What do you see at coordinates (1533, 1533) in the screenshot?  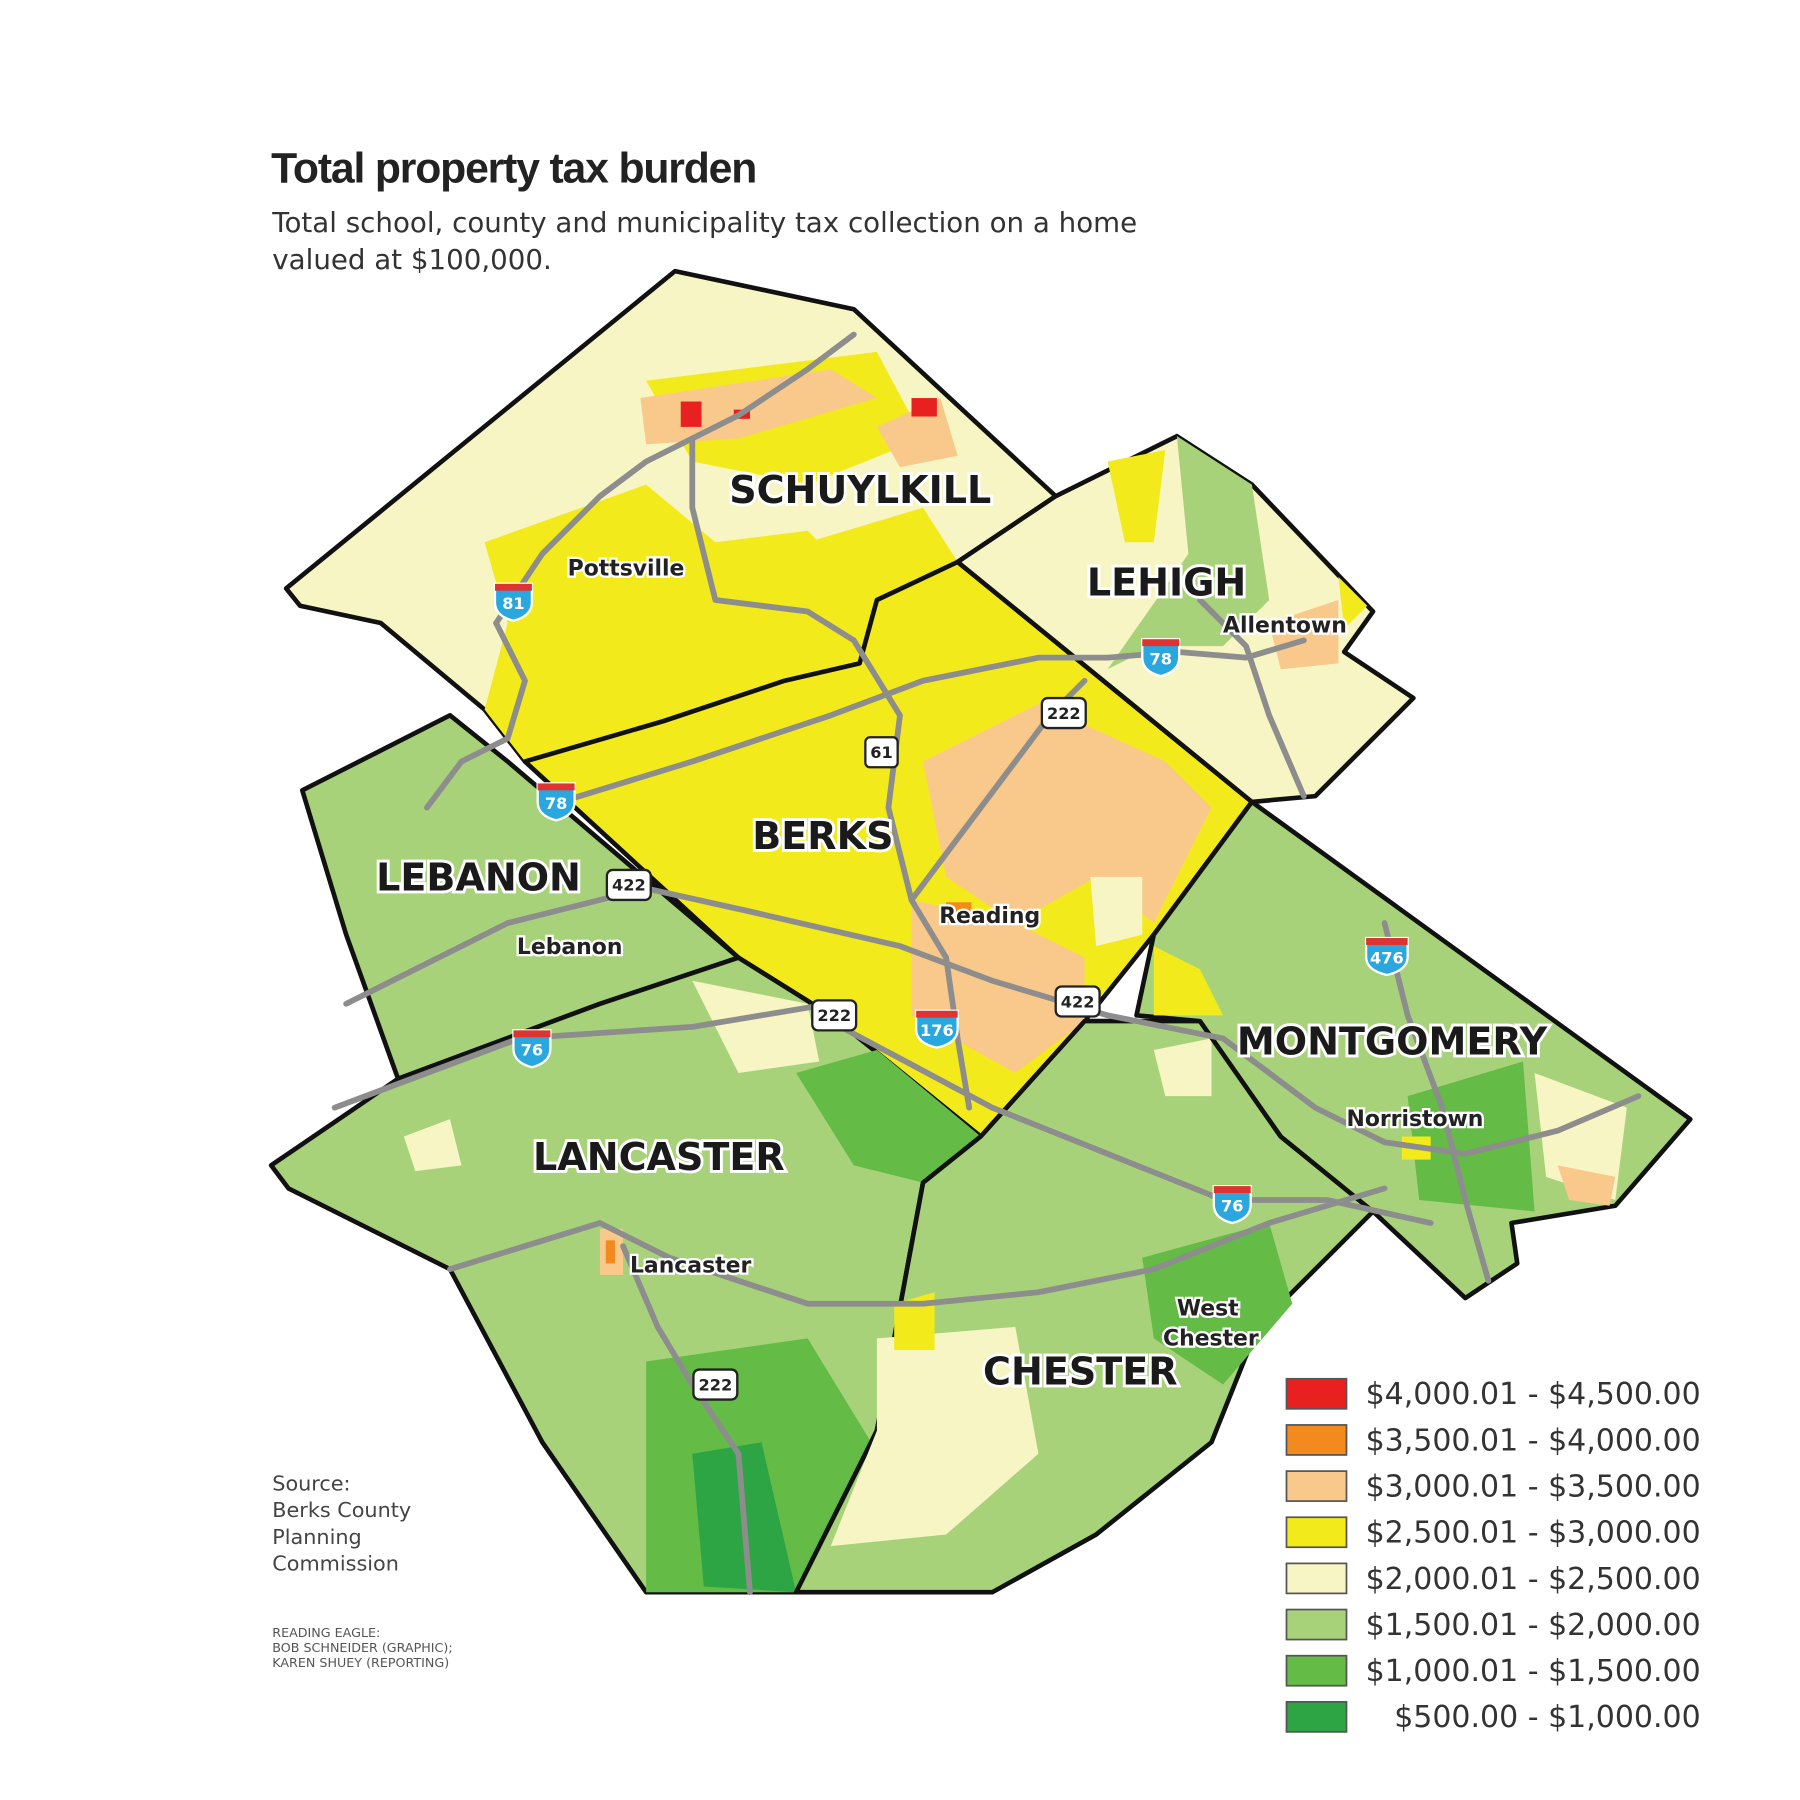 I see `legend-label: $2,500.01 - $3,000.00` at bounding box center [1533, 1533].